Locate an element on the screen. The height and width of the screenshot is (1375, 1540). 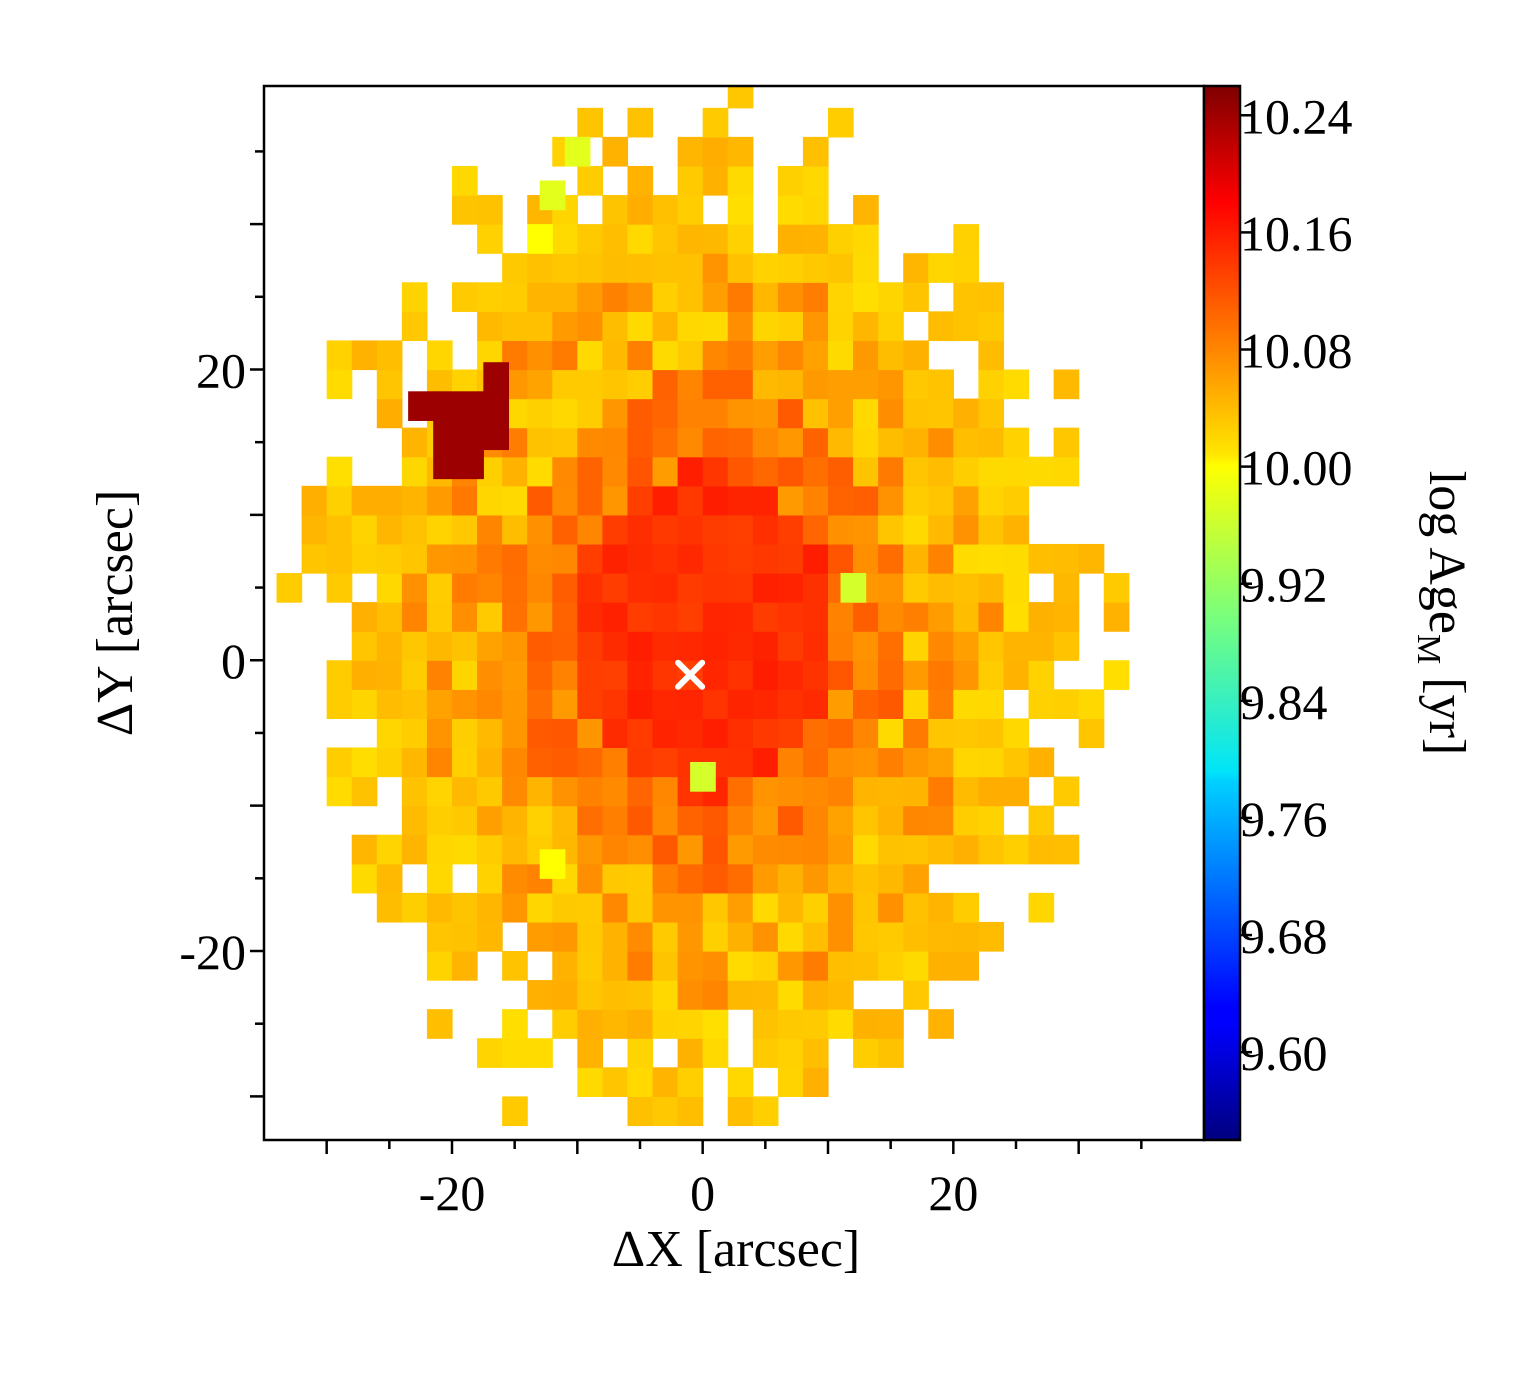
colorbar-tick-label: 10.08 is located at coordinates (1296, 351).